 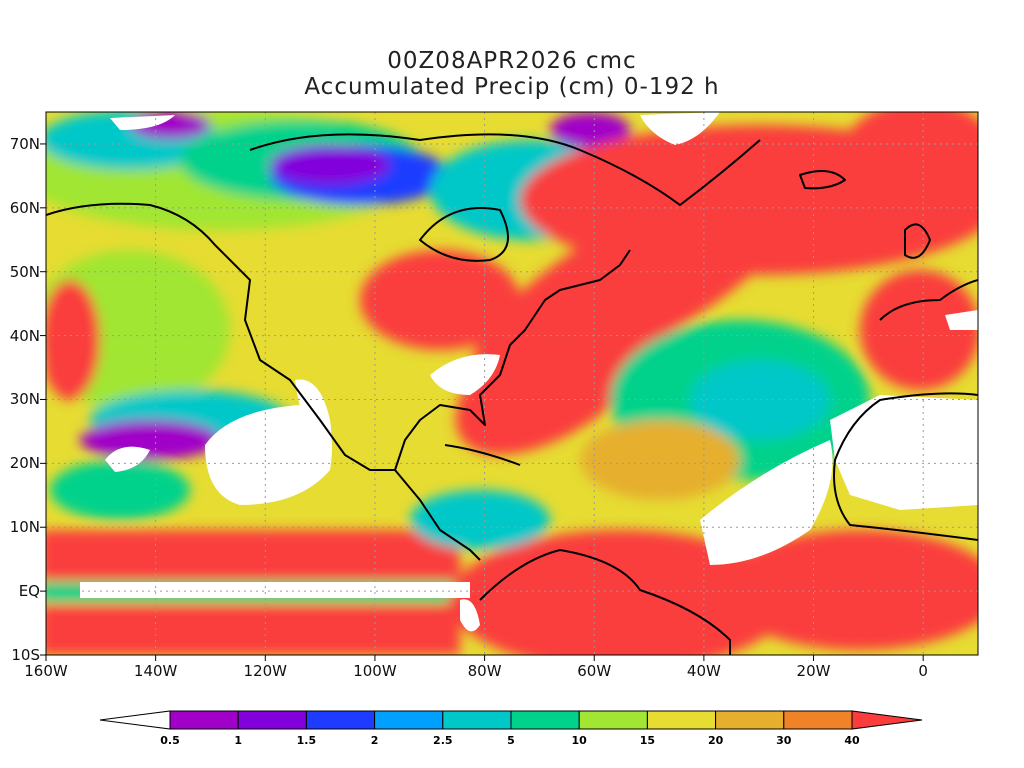 I want to click on colorbar, so click(x=511, y=720).